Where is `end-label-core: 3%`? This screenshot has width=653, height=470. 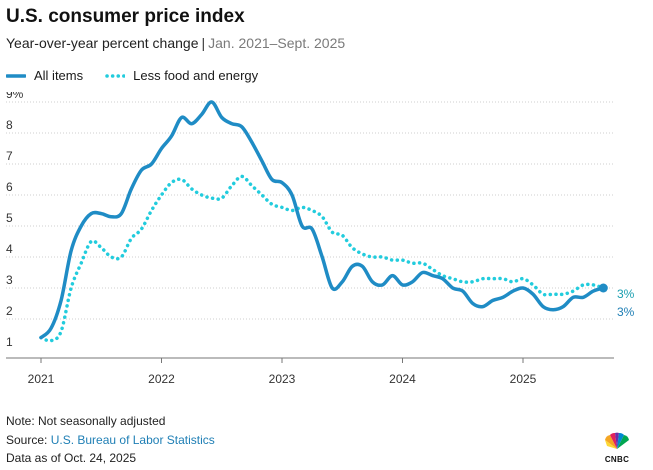 end-label-core: 3% is located at coordinates (626, 294).